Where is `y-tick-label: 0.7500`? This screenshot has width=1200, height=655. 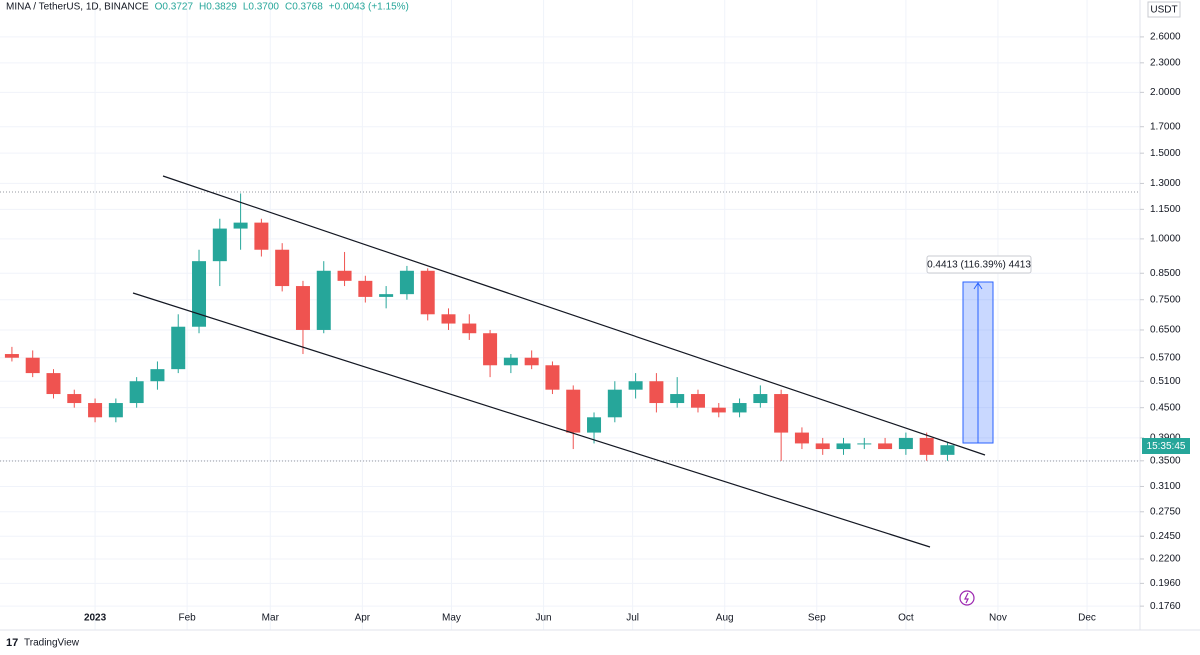 y-tick-label: 0.7500 is located at coordinates (1165, 299).